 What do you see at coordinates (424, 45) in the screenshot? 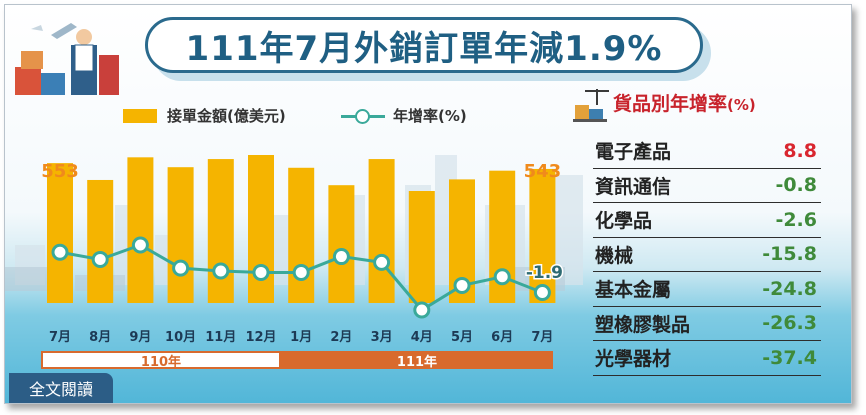
I see `page-title: 111年7月外銷訂單年減1.9%` at bounding box center [424, 45].